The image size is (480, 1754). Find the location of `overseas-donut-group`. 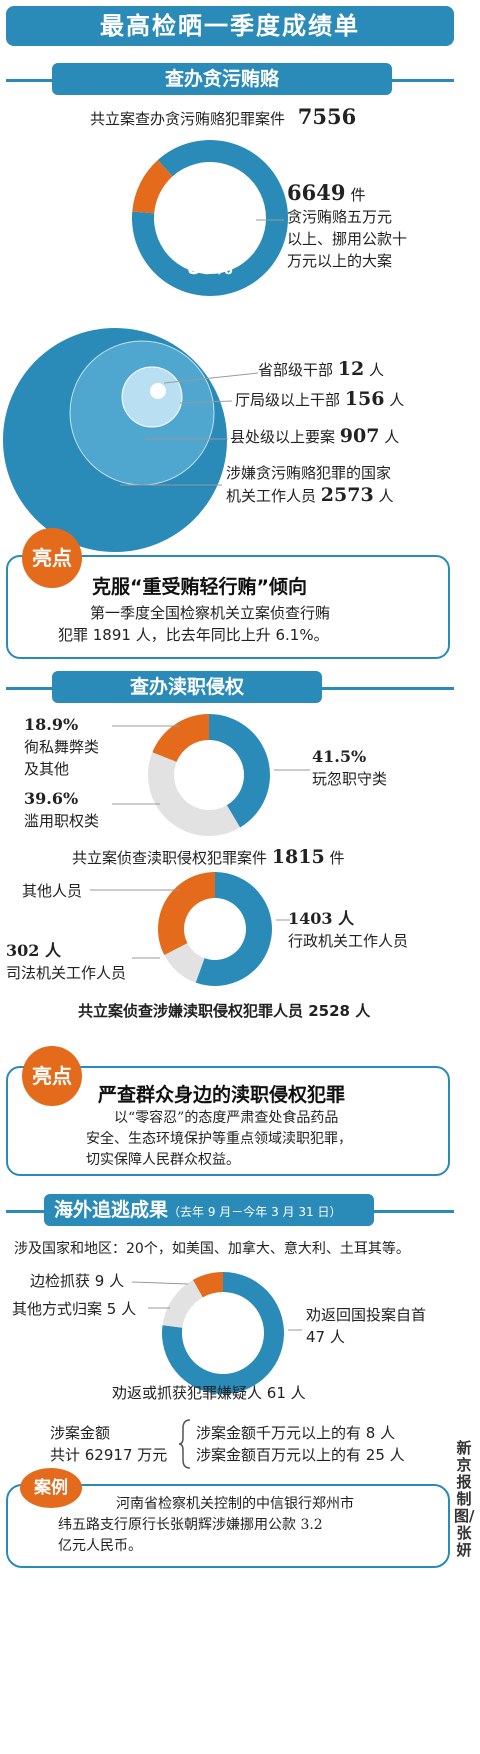

overseas-donut-group is located at coordinates (223, 1333).